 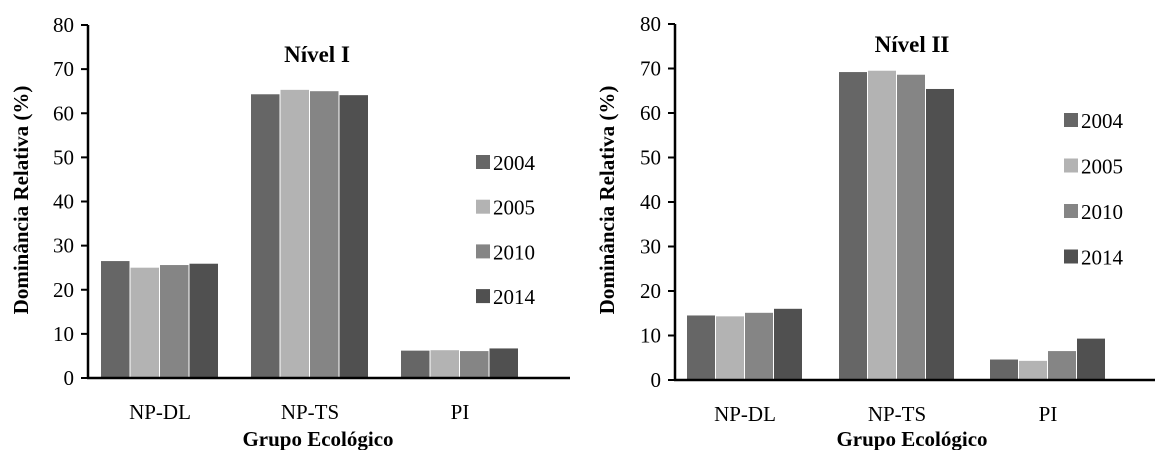 What do you see at coordinates (912, 44) in the screenshot?
I see `chart-title: Nível II` at bounding box center [912, 44].